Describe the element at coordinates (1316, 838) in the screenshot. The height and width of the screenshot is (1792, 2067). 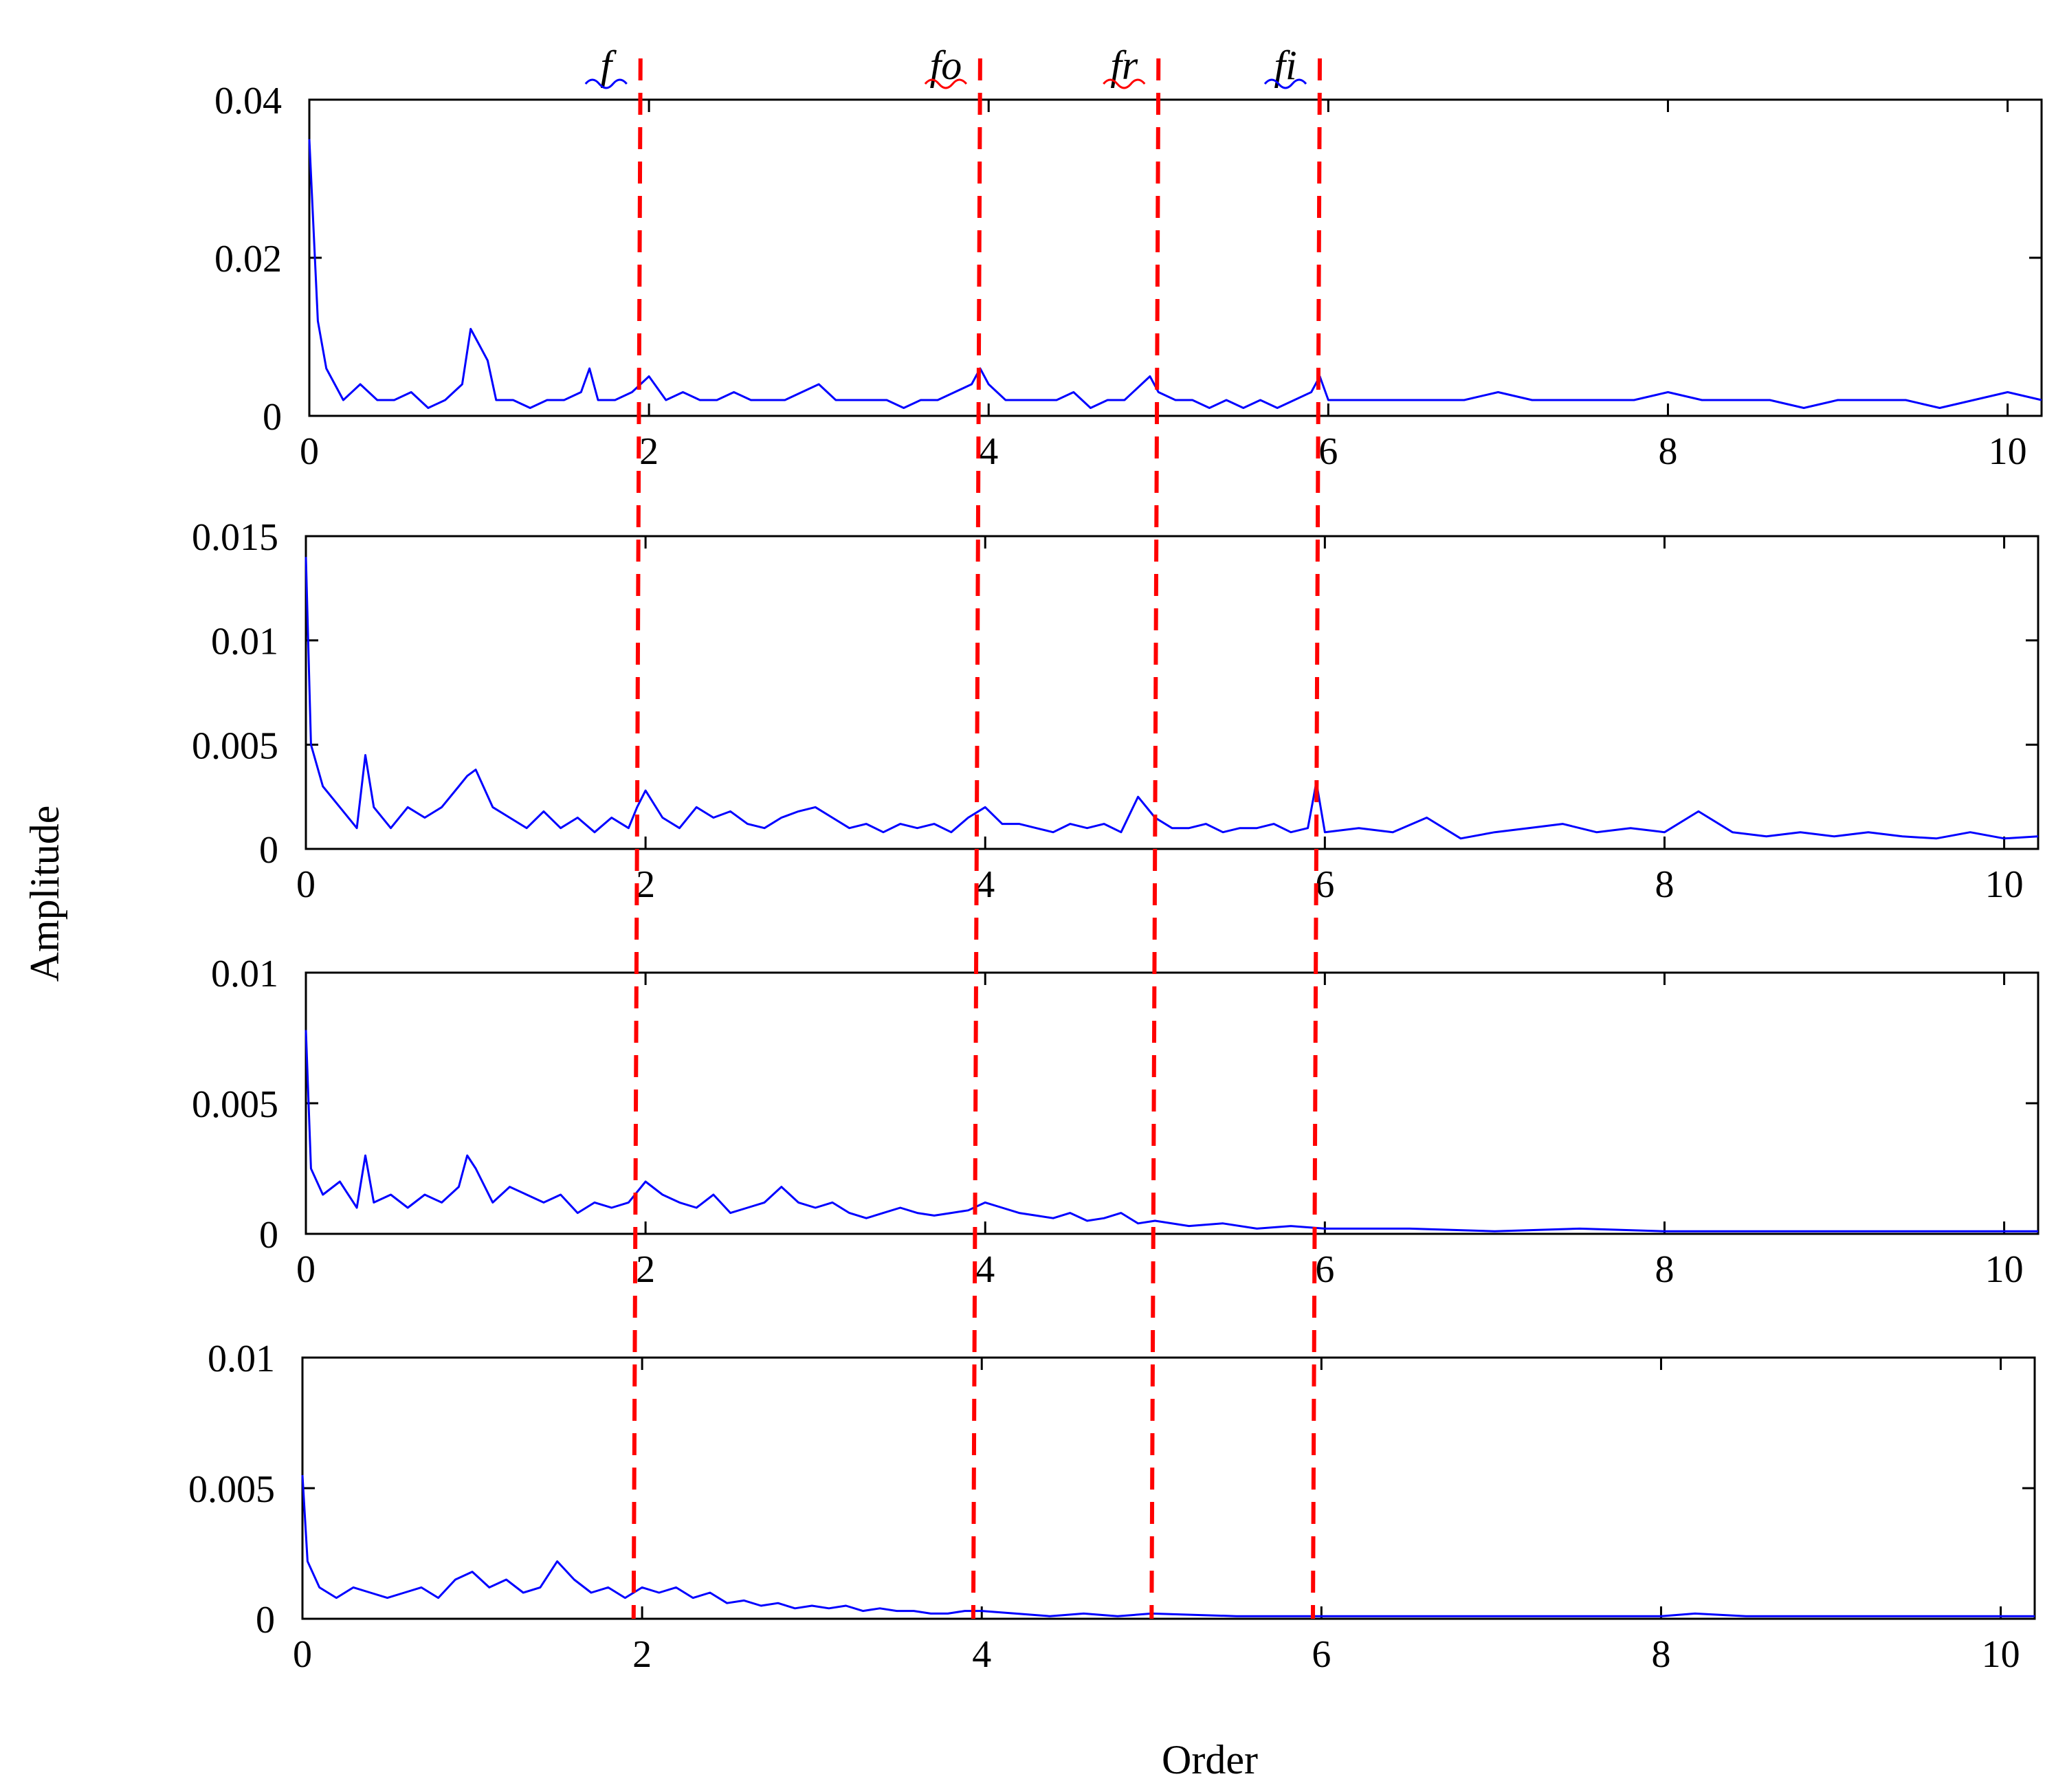
I see `marker-line-fi` at that location.